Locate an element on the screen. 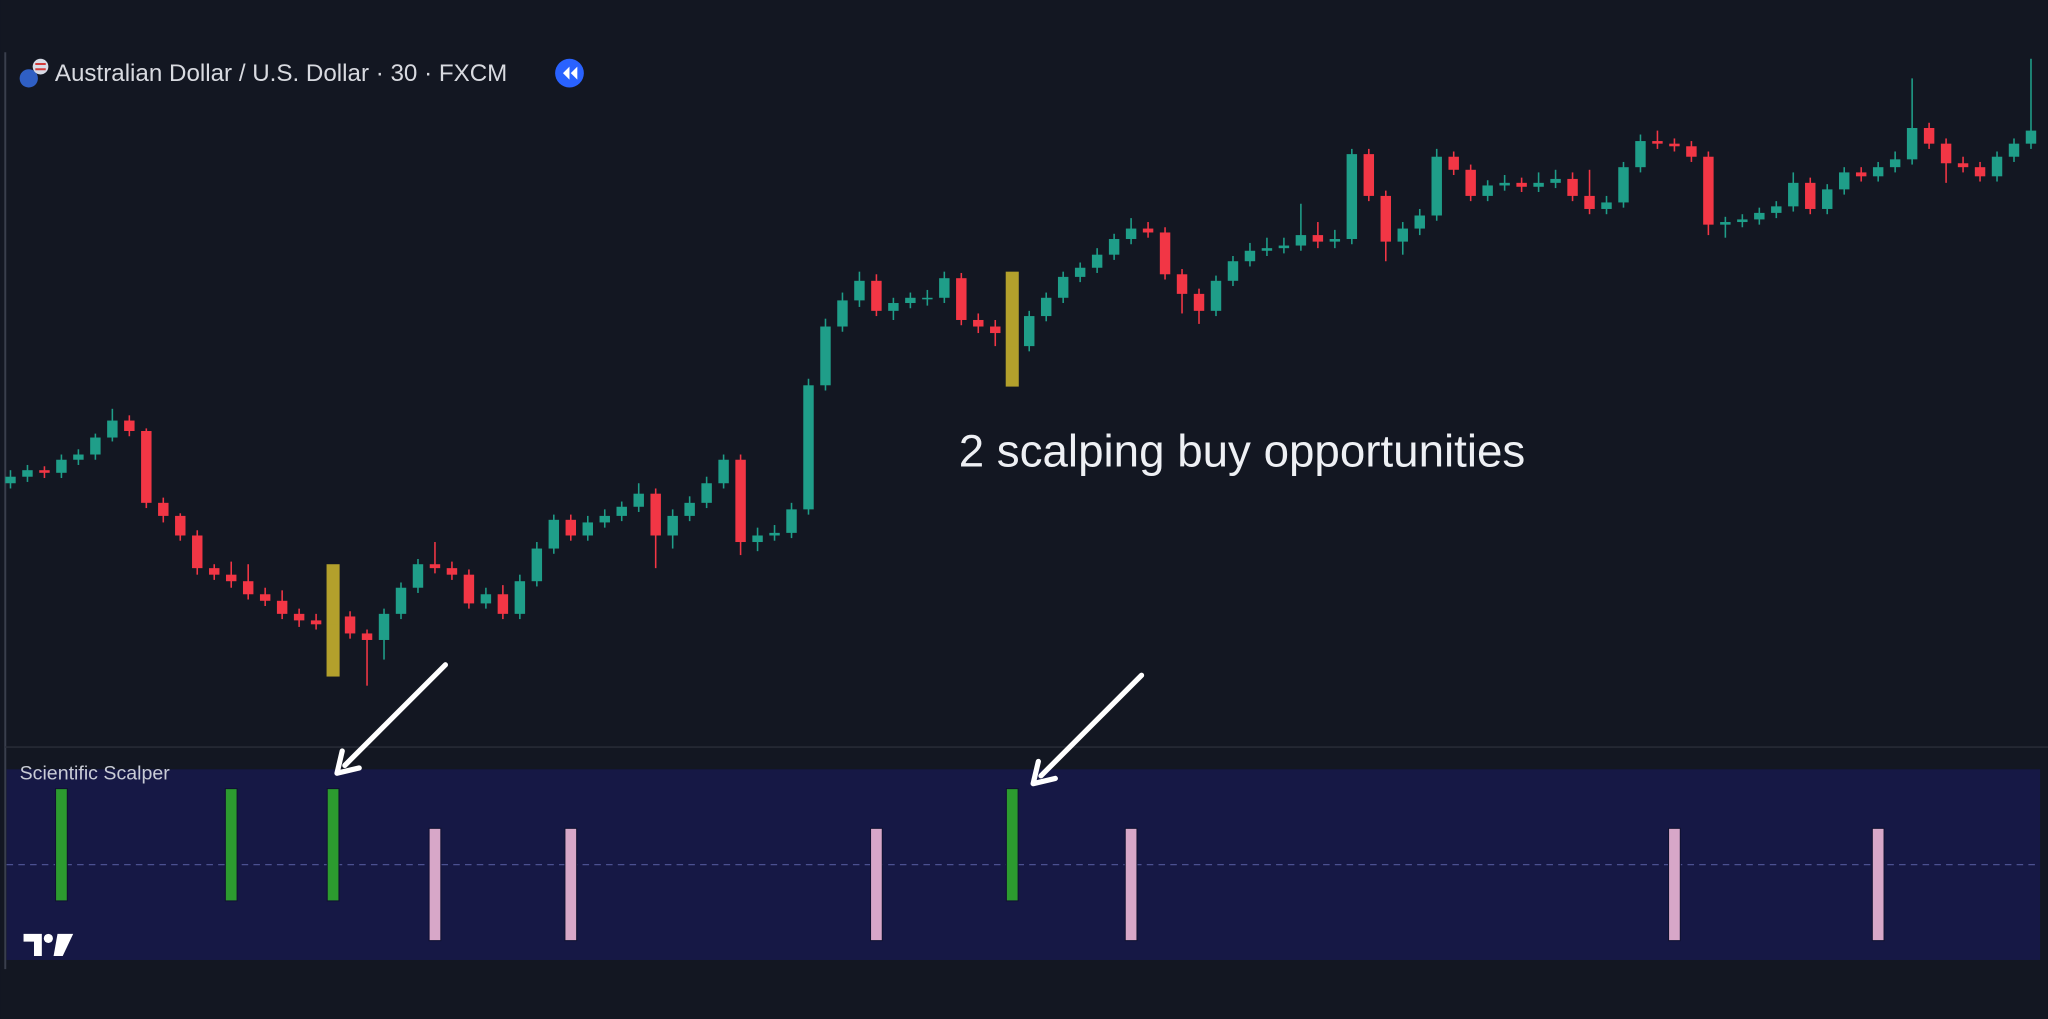 The image size is (2048, 1019). highlight-candle is located at coordinates (1012, 329).